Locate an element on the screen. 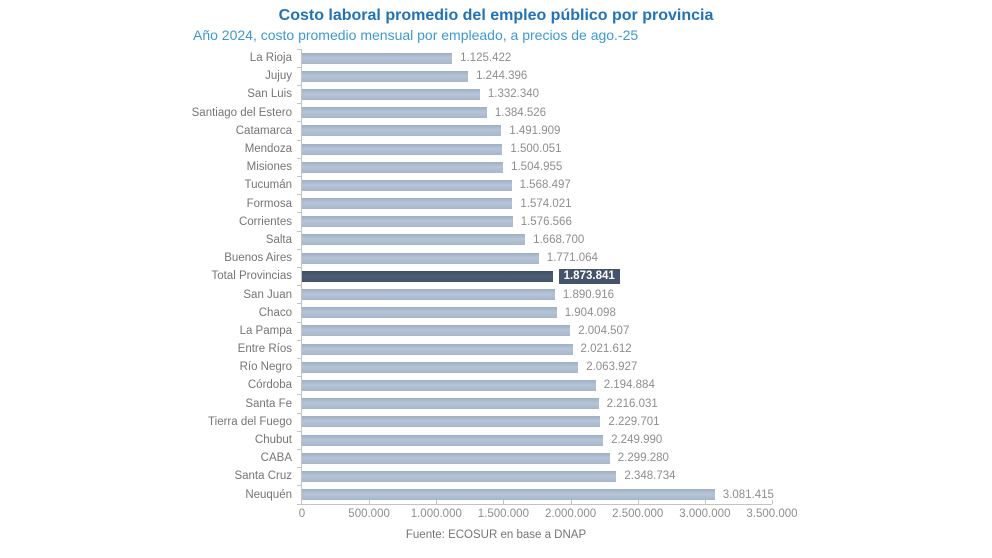  bar-row: San Juan 1.890.916 is located at coordinates (496, 294).